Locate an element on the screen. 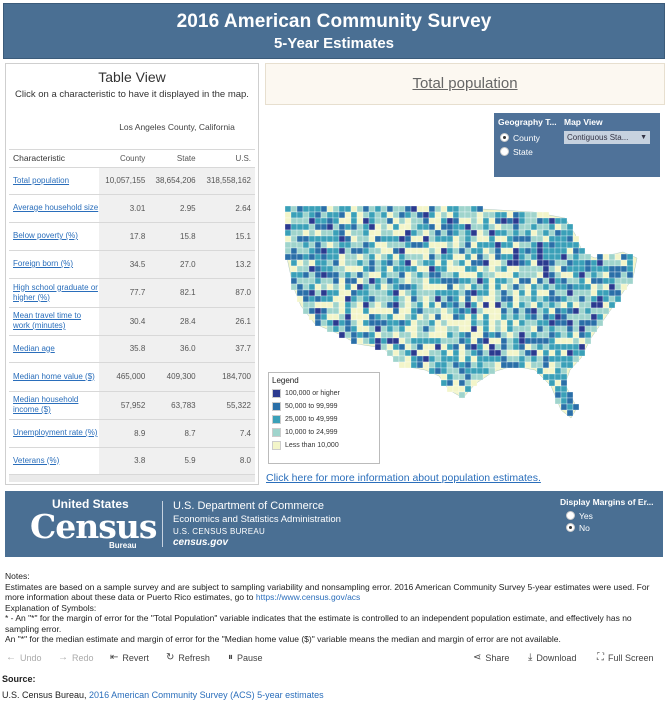 The width and height of the screenshot is (667, 710). geography-option-county: County is located at coordinates (520, 138).